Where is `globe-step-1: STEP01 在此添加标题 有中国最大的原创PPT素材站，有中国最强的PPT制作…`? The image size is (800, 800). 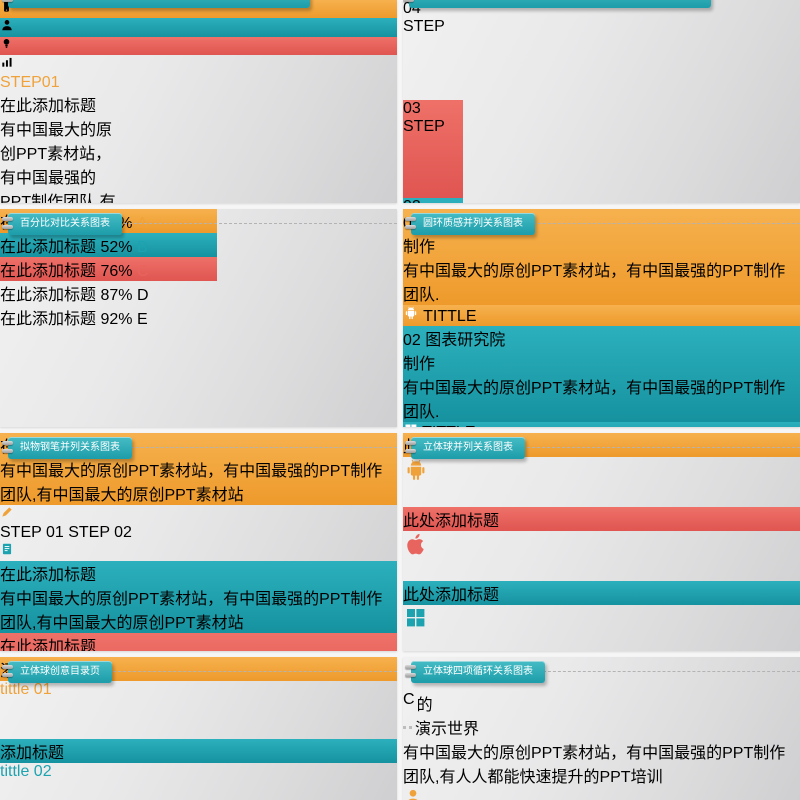
globe-step-1: STEP01 在此添加标题 有中国最大的原创PPT素材站，有中国最强的PPT制作… is located at coordinates (59, 138).